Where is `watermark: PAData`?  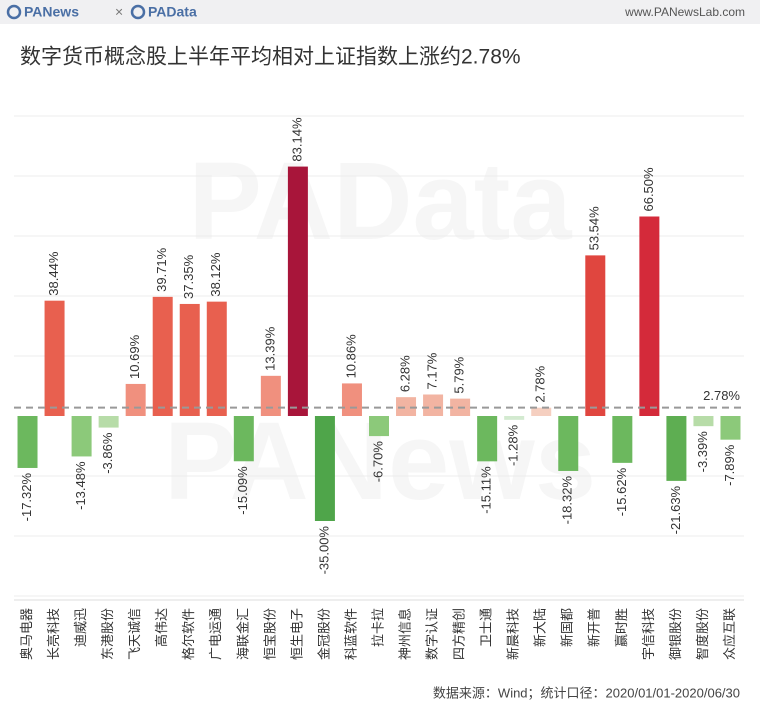 watermark: PAData is located at coordinates (380, 201).